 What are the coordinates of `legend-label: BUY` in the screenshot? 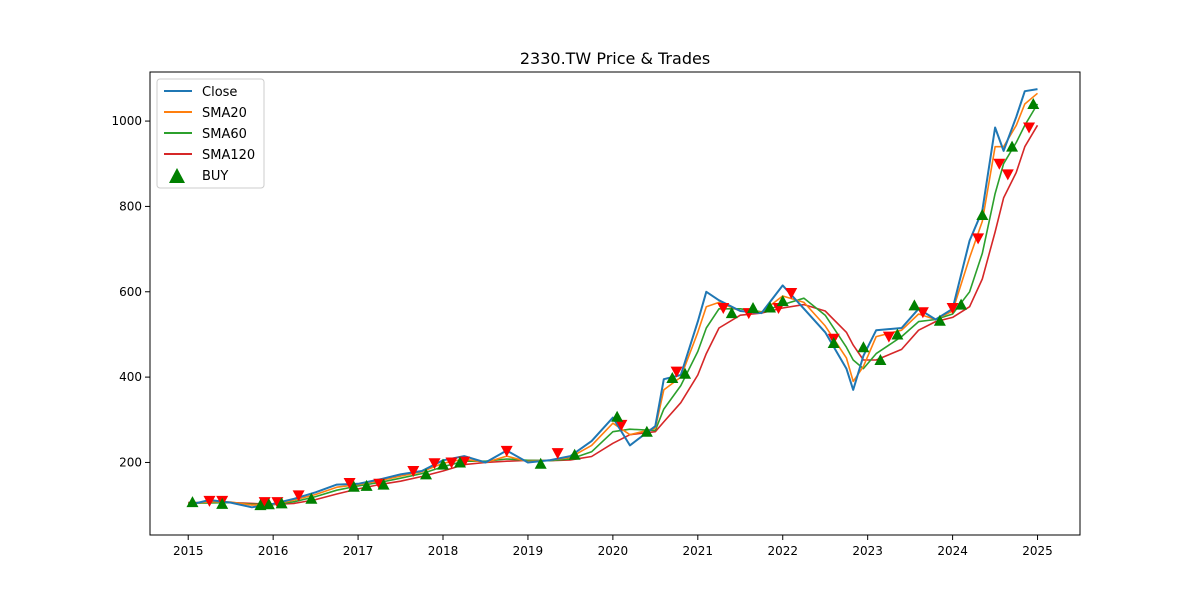 It's located at (215, 176).